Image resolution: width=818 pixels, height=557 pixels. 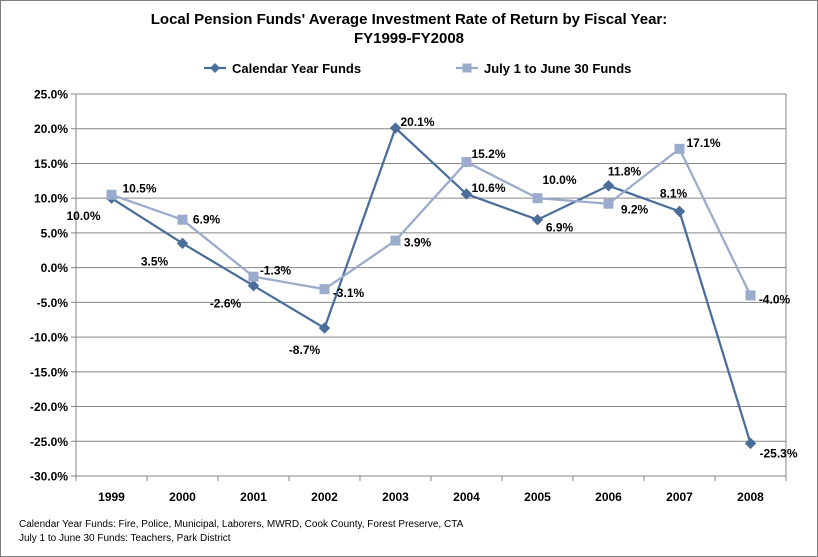 I want to click on x-tick-label: 2005, so click(x=537, y=497).